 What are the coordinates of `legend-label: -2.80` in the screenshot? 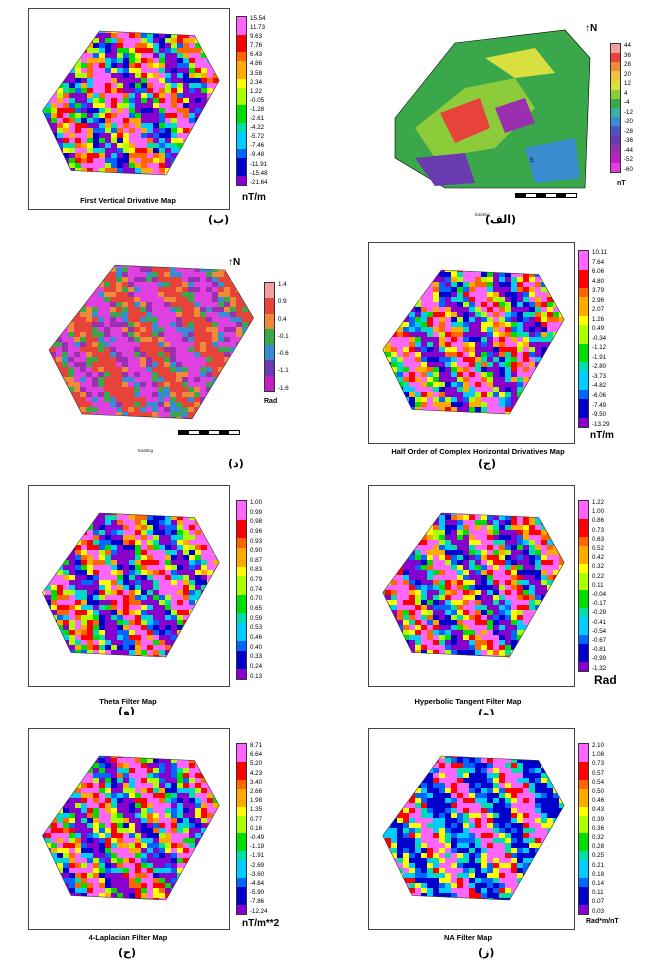 It's located at (599, 367).